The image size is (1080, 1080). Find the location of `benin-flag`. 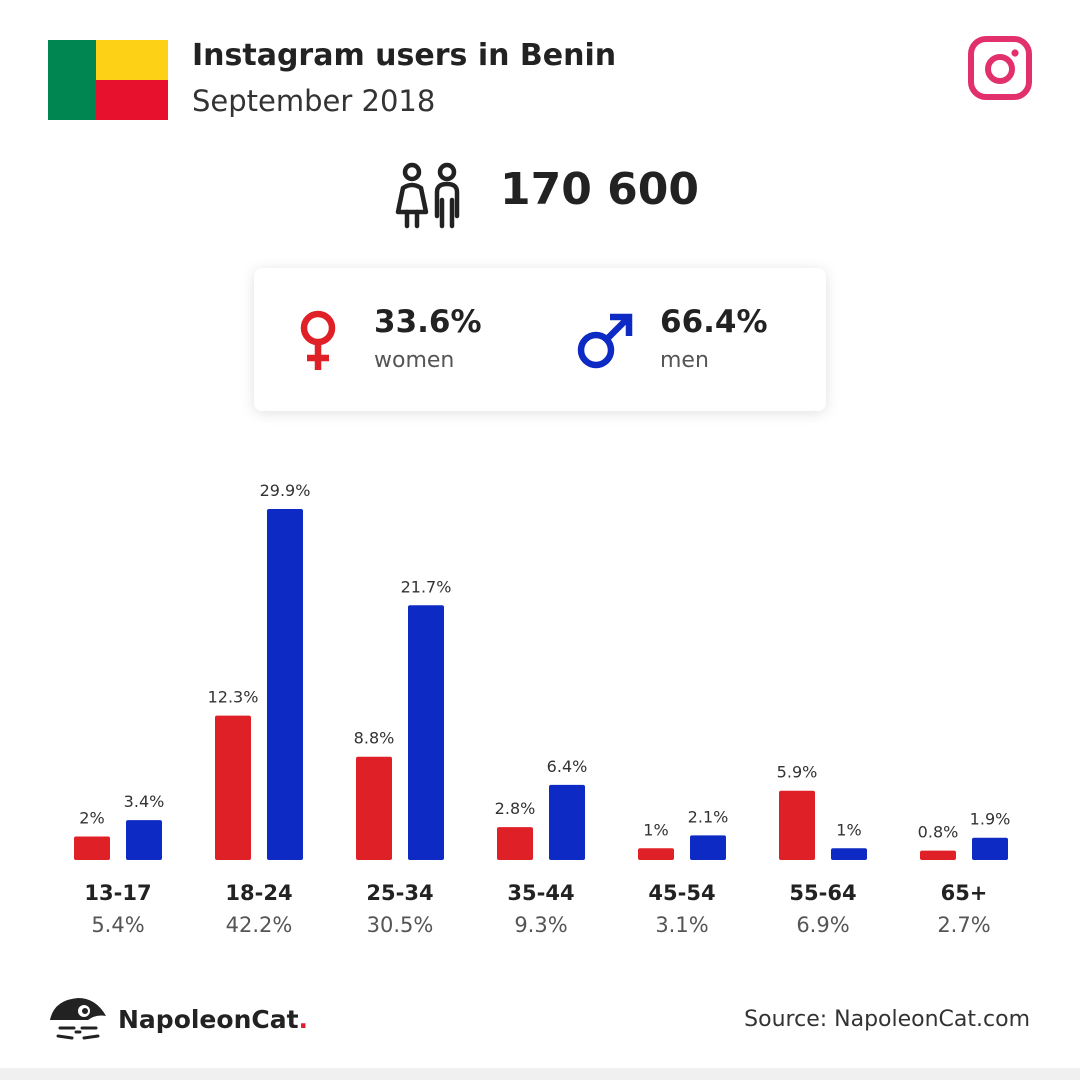

benin-flag is located at coordinates (108, 80).